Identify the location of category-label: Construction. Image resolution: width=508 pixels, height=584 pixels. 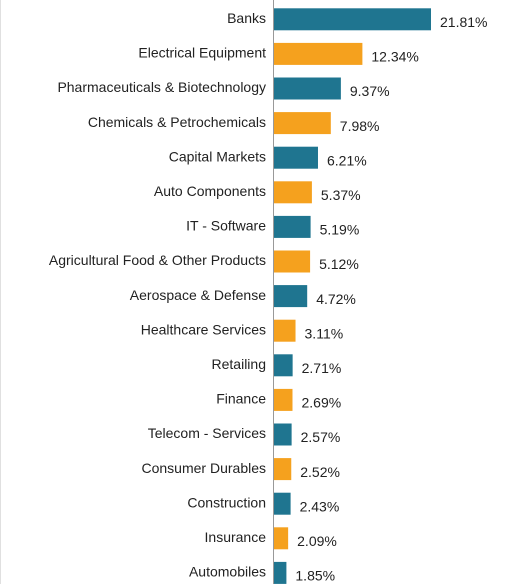
(226, 502).